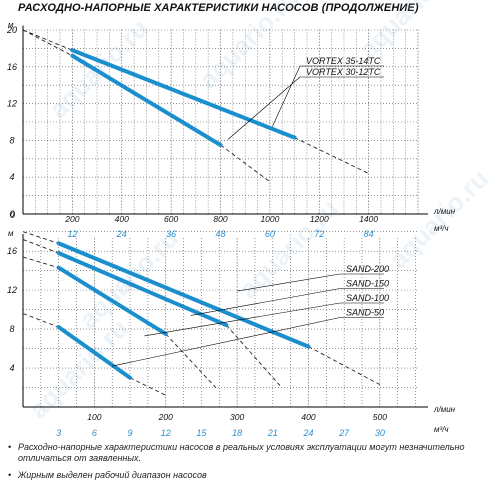 The height and width of the screenshot is (490, 500). What do you see at coordinates (112, 475) in the screenshot?
I see `note-text-2: Жирным выделен рабочий диапазон насосов` at bounding box center [112, 475].